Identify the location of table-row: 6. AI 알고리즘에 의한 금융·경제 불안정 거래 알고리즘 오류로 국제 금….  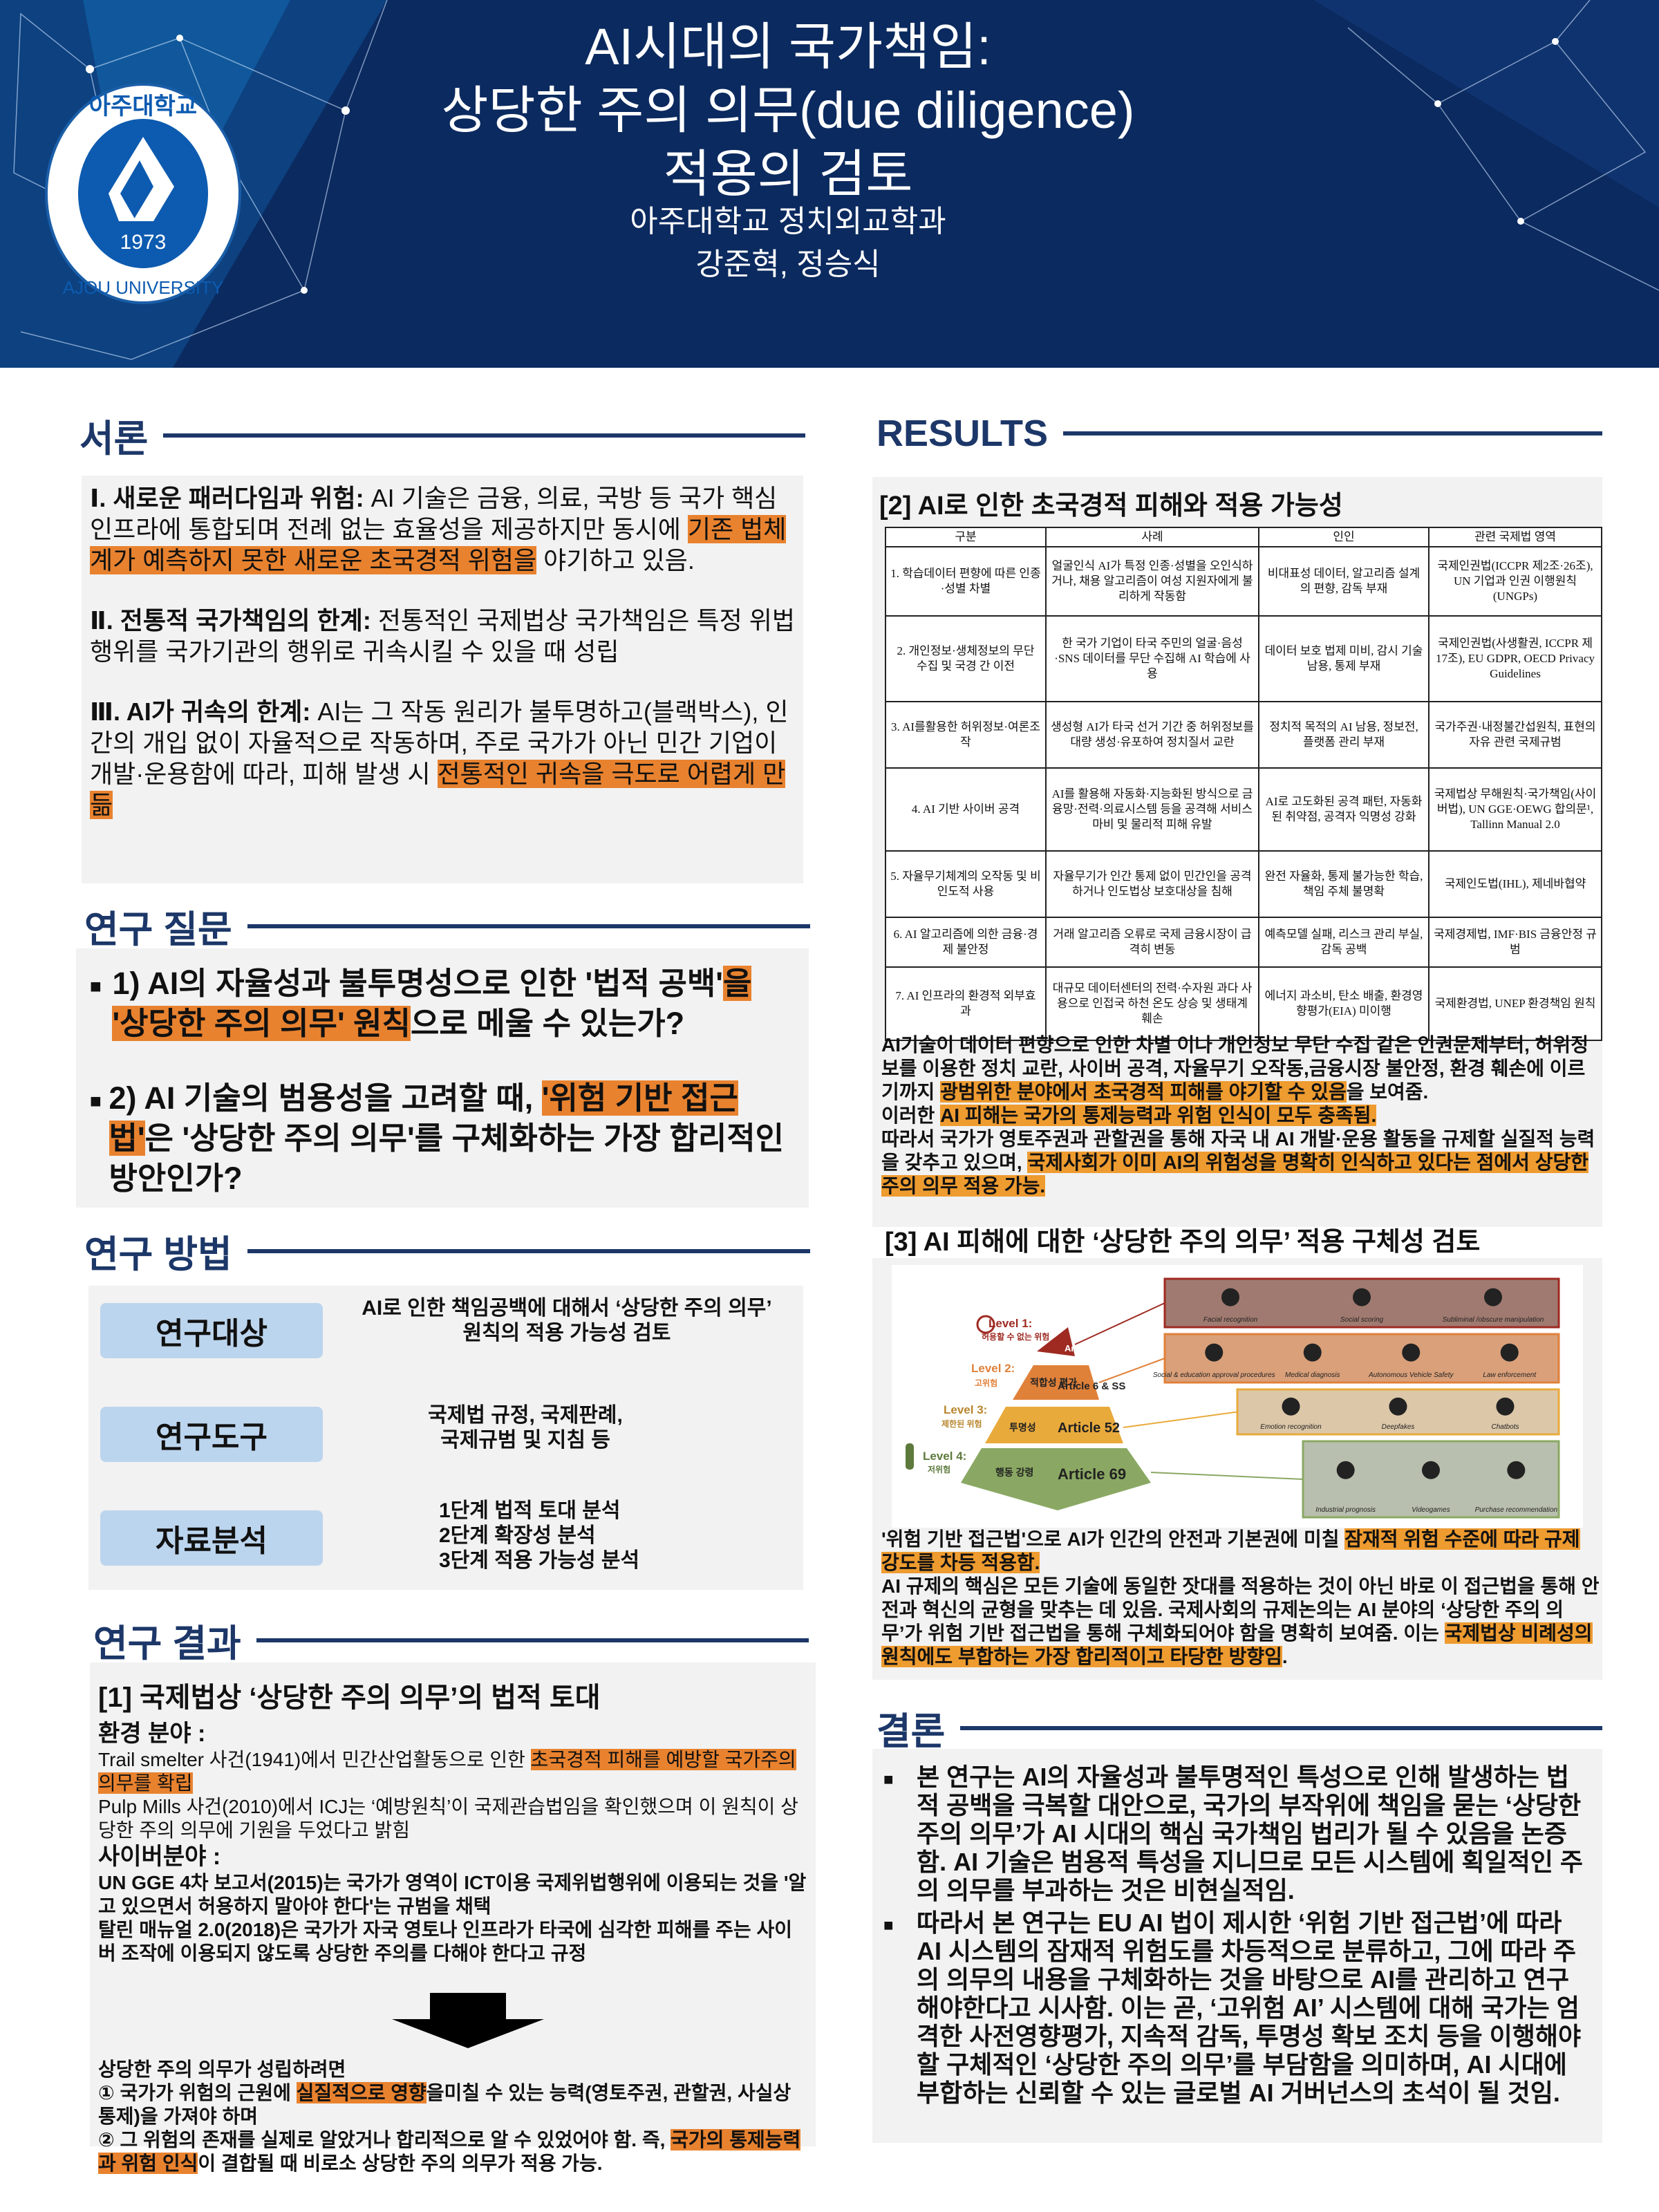
(1243, 943).